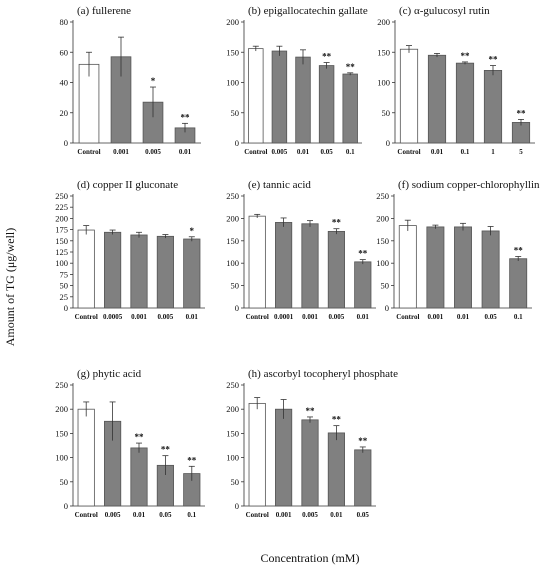 The width and height of the screenshot is (550, 574). Describe the element at coordinates (109, 374) in the screenshot. I see `panel-title: (g) phytic acid` at that location.